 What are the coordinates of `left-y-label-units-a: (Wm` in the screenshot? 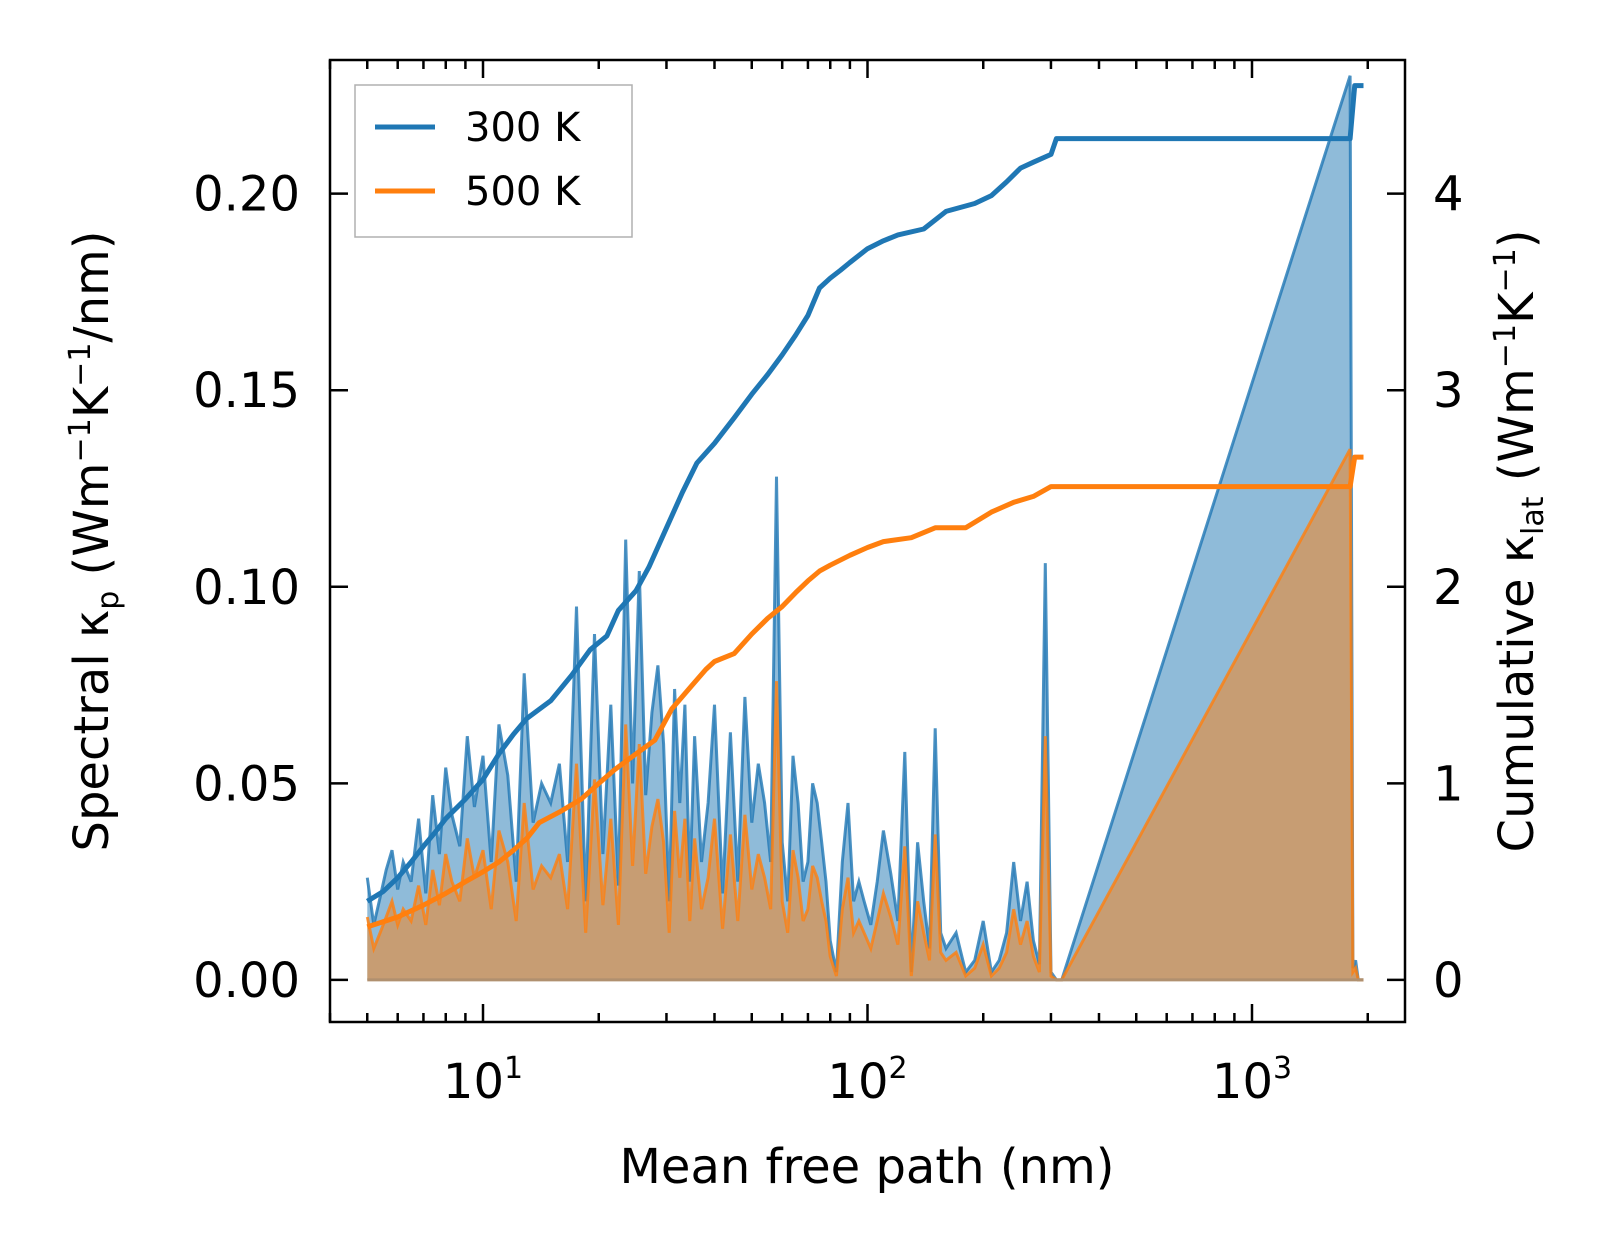 It's located at (92, 527).